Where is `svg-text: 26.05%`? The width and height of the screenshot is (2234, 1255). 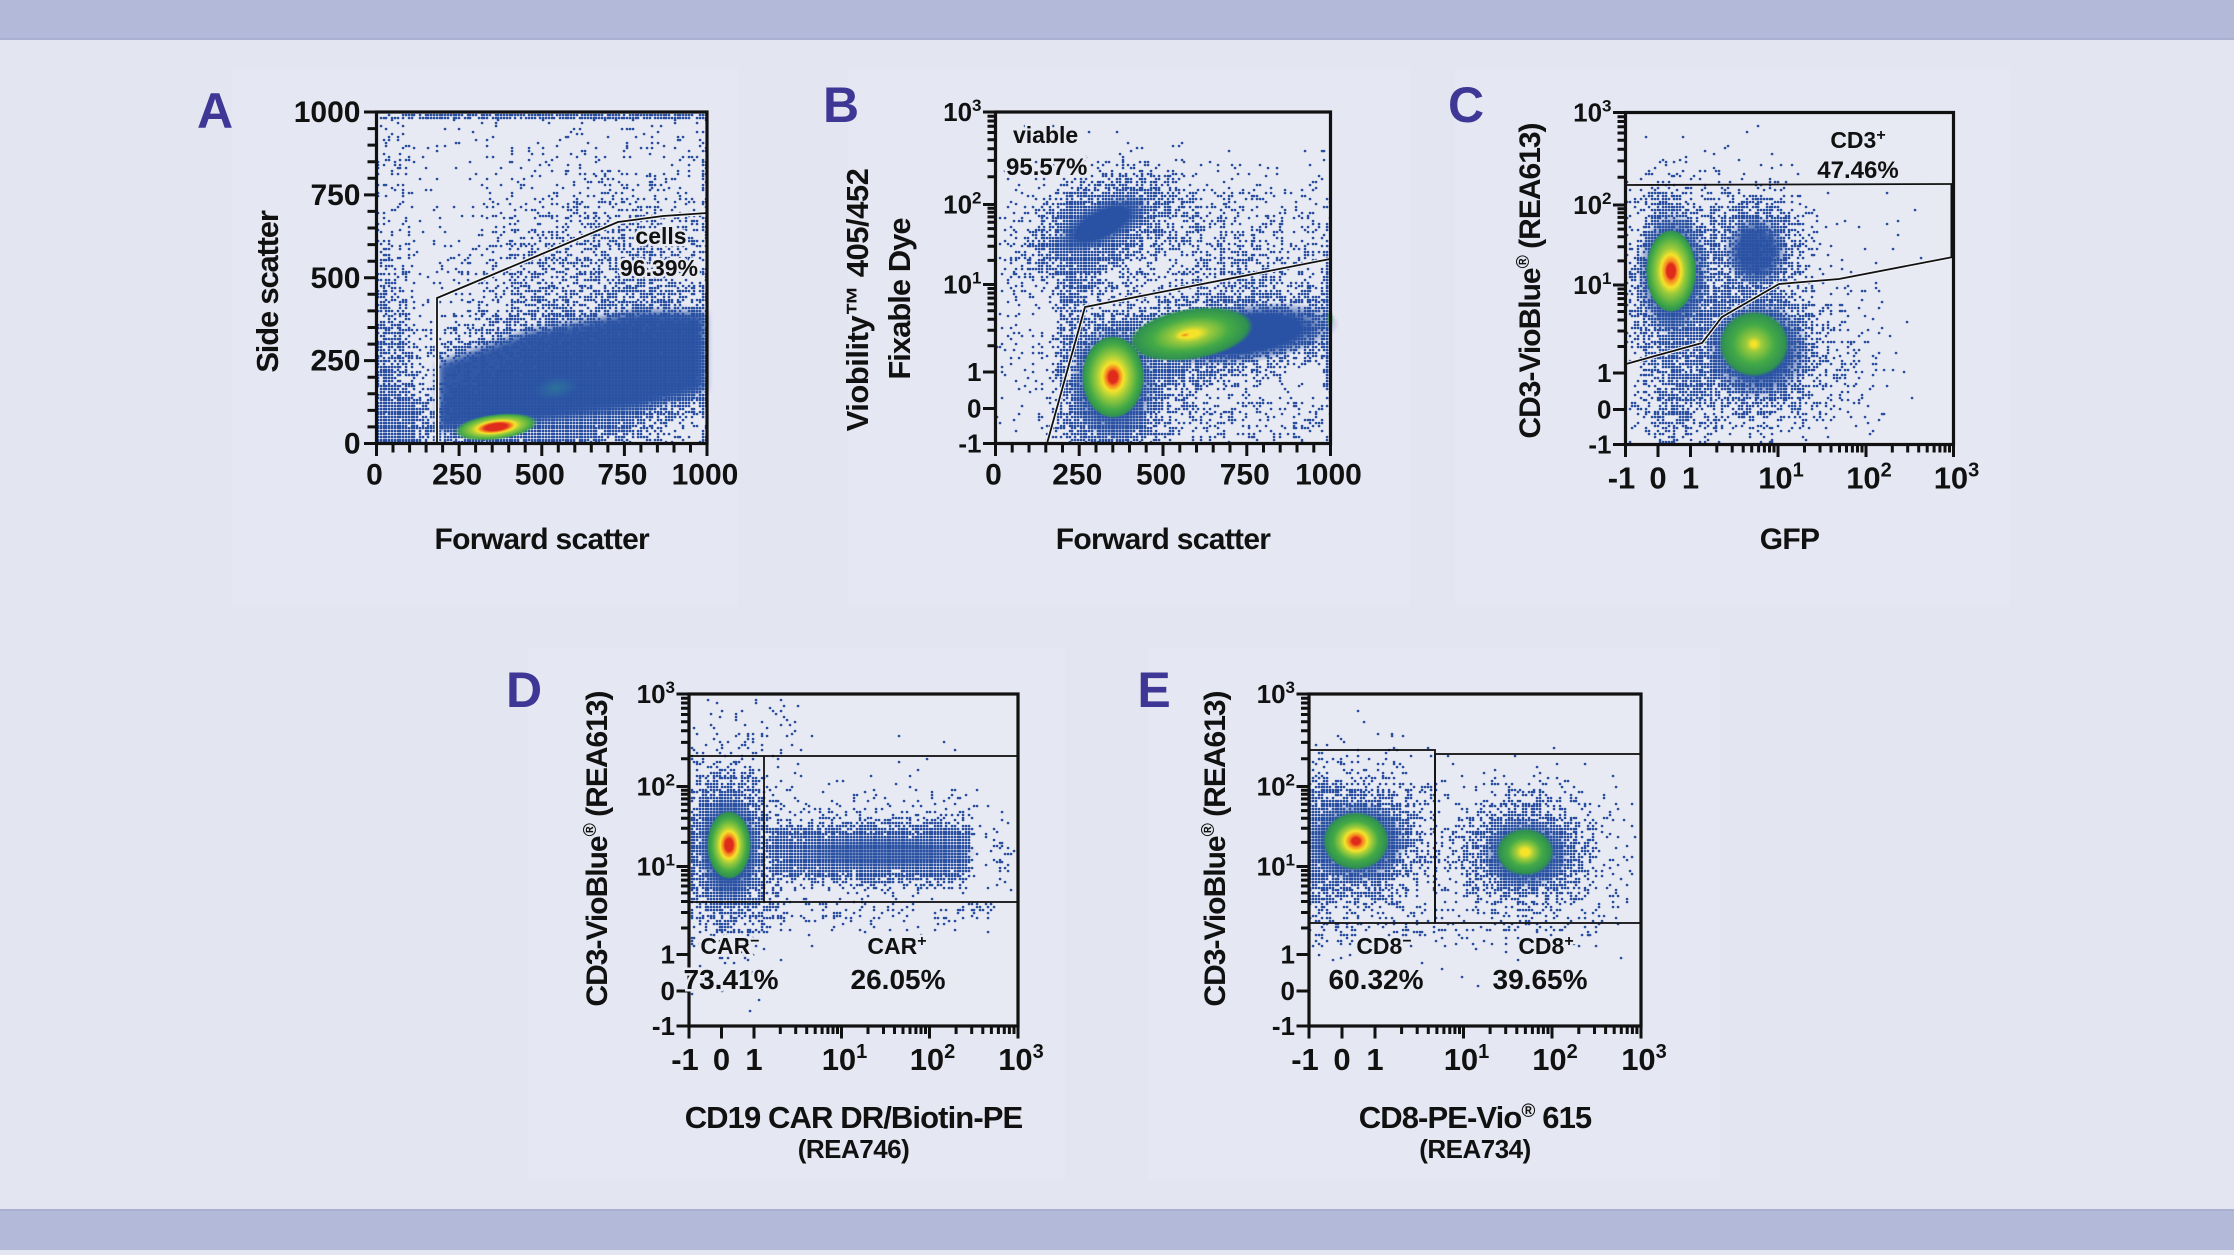
svg-text: 26.05% is located at coordinates (898, 979).